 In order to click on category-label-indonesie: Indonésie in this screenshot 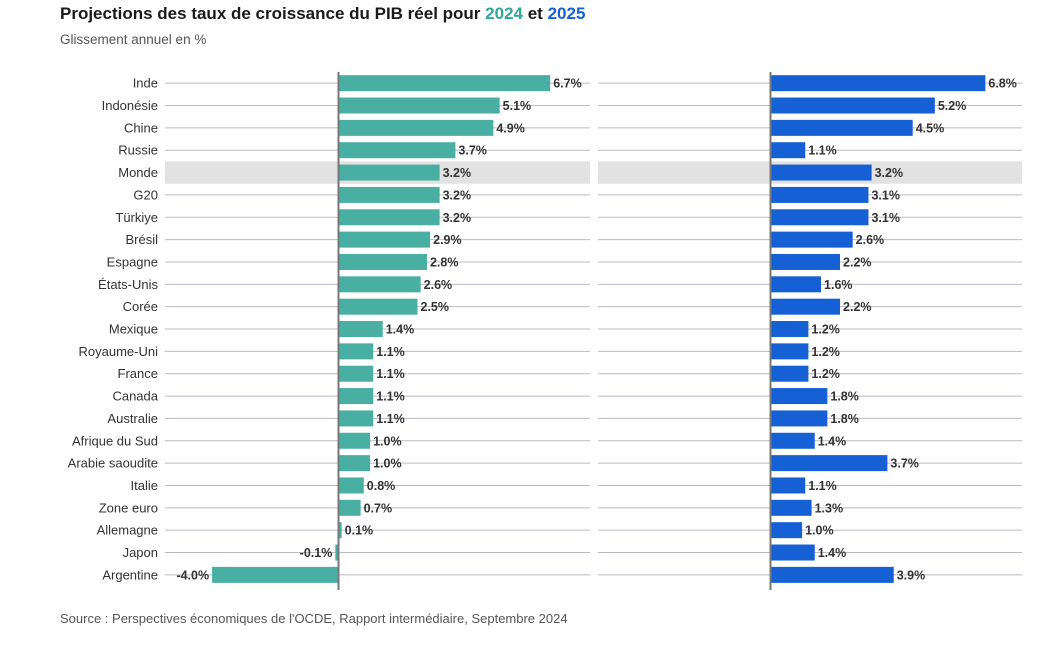, I will do `click(130, 105)`.